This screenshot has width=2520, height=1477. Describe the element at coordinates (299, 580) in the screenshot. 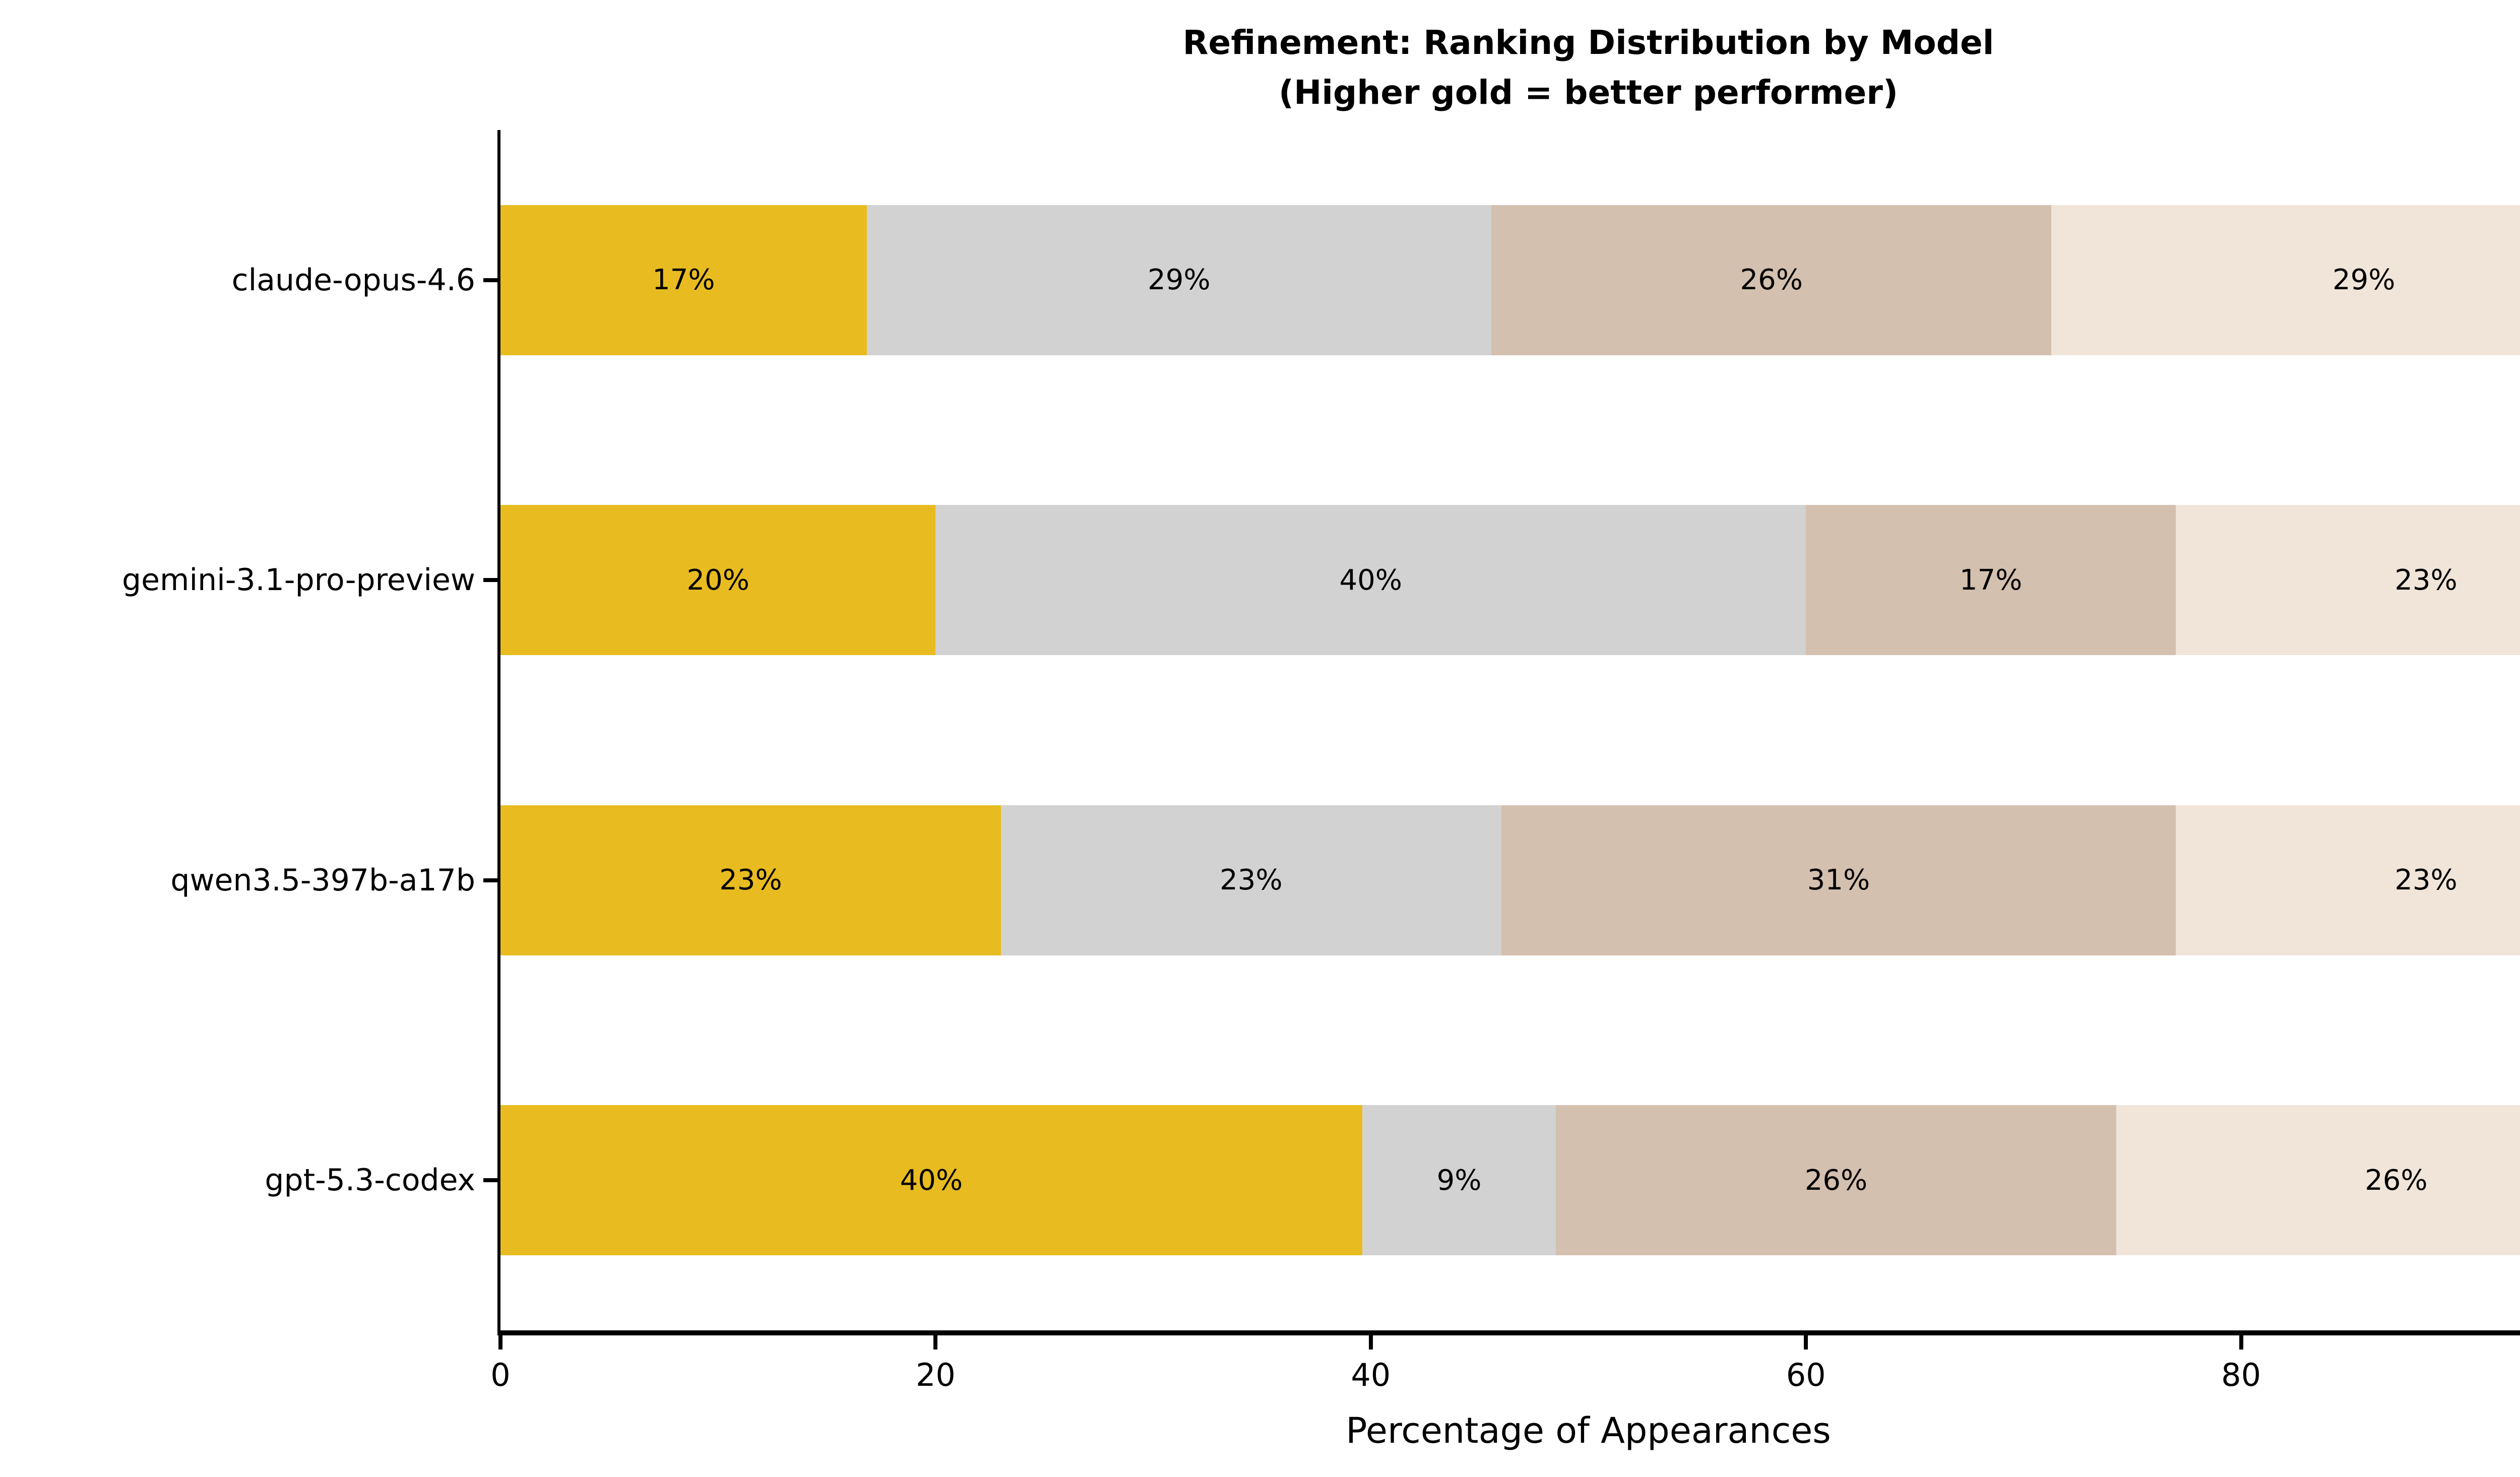

I see `y-axis-label: gemini-3.1-pro-preview` at that location.